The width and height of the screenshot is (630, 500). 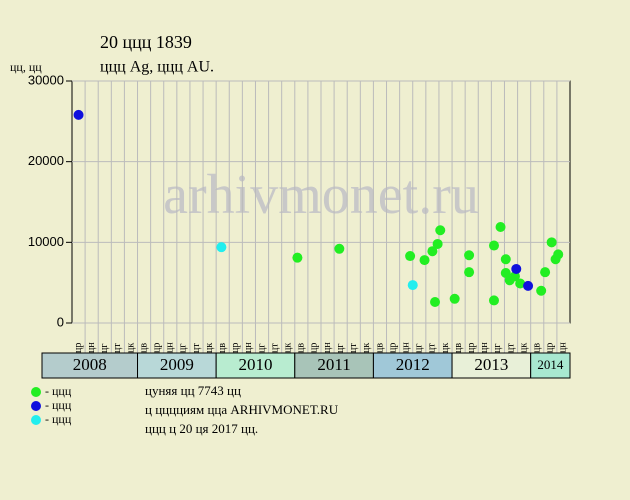 I want to click on chart-title: 20 ццц 1839, so click(x=146, y=42).